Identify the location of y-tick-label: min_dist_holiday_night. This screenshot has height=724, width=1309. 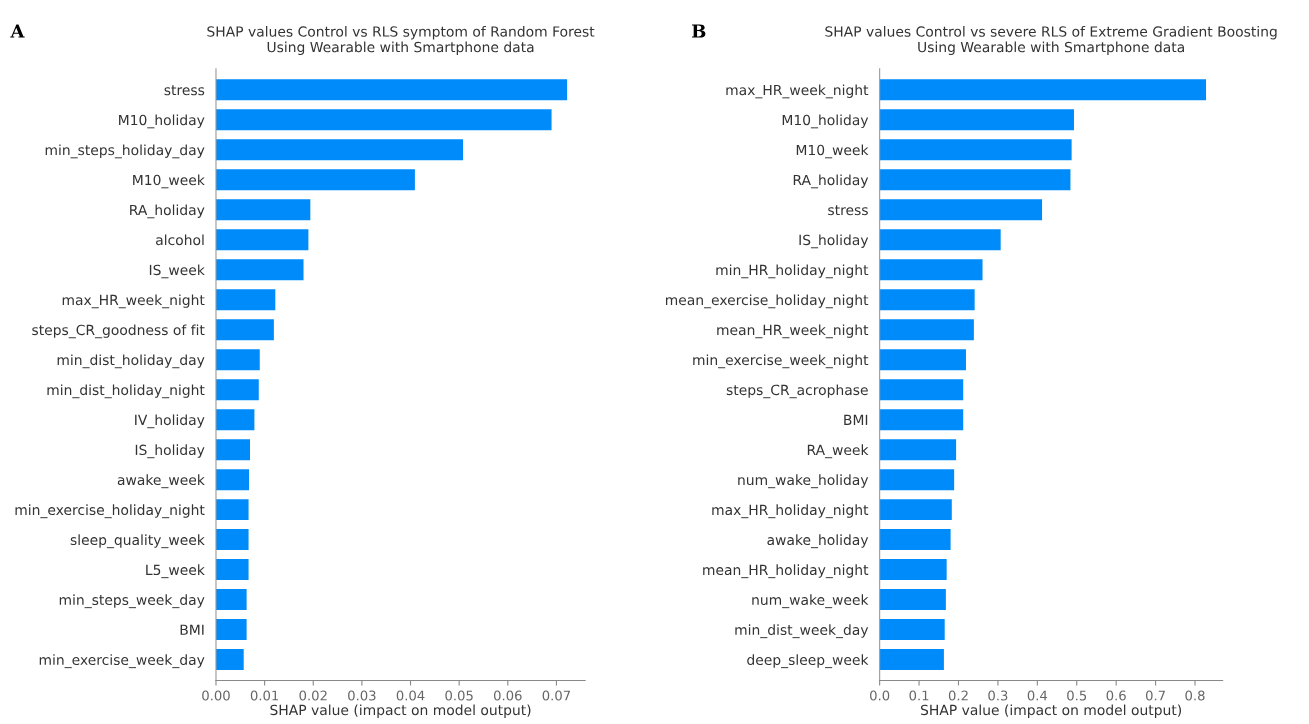
(126, 391).